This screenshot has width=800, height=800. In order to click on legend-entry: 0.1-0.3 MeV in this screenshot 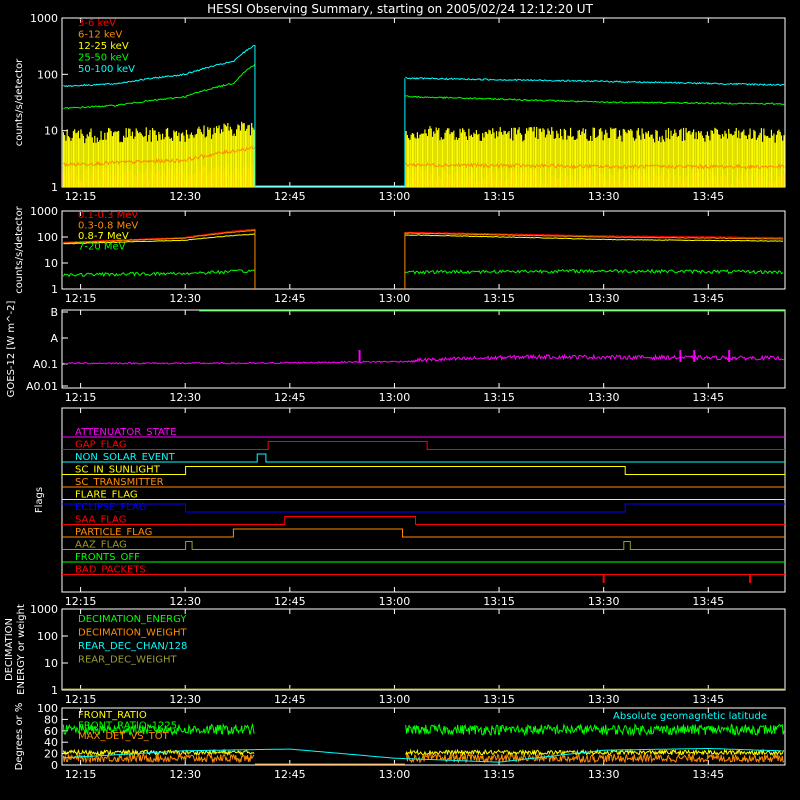, I will do `click(108, 215)`.